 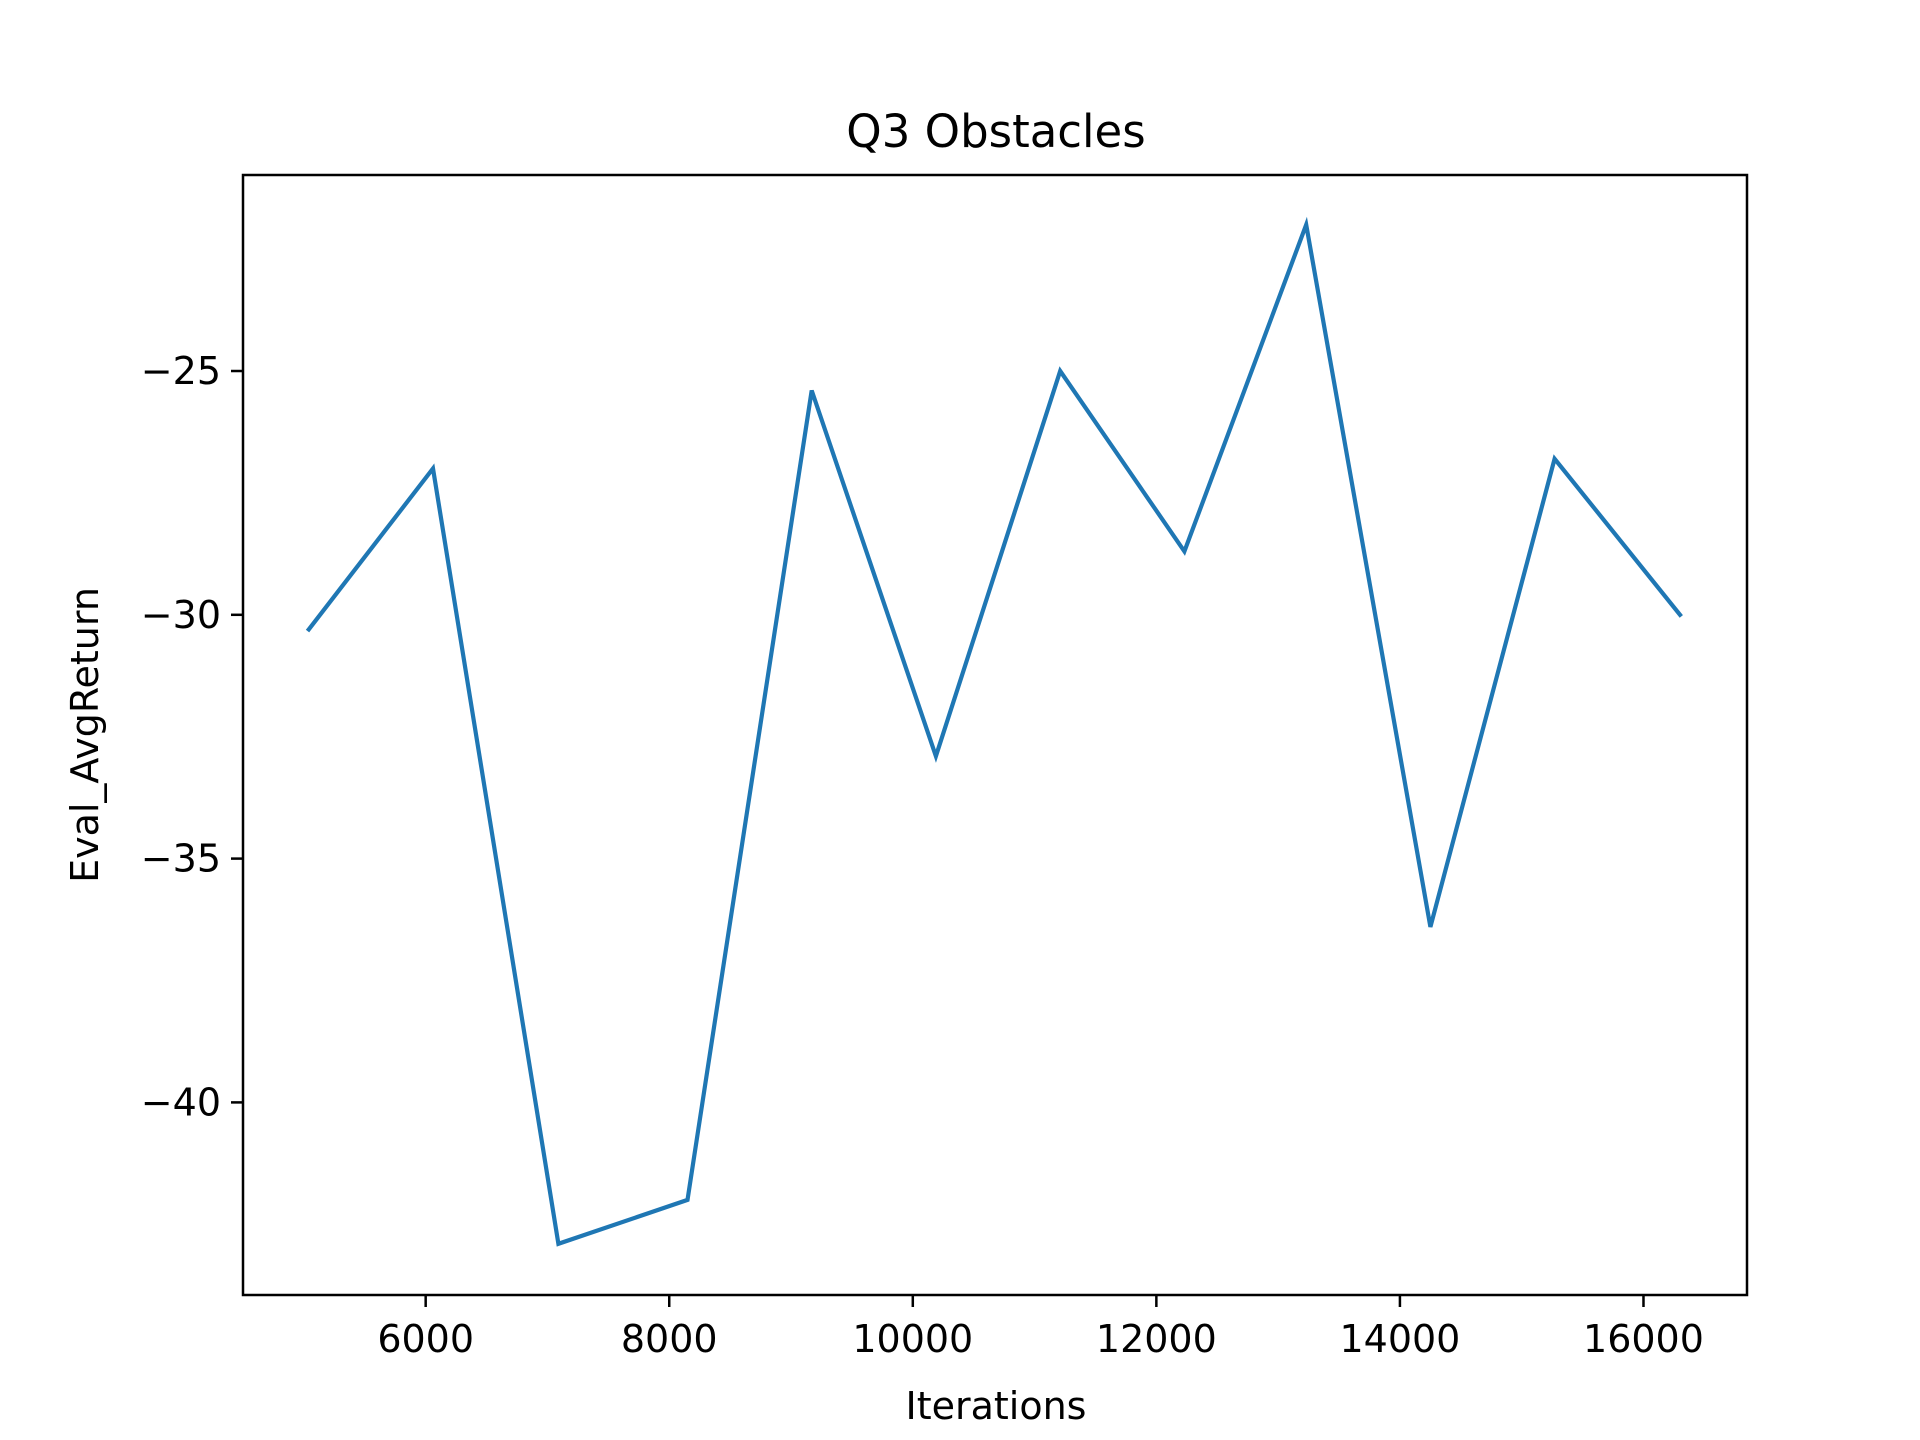 What do you see at coordinates (181, 615) in the screenshot?
I see `y-tick-label: −30` at bounding box center [181, 615].